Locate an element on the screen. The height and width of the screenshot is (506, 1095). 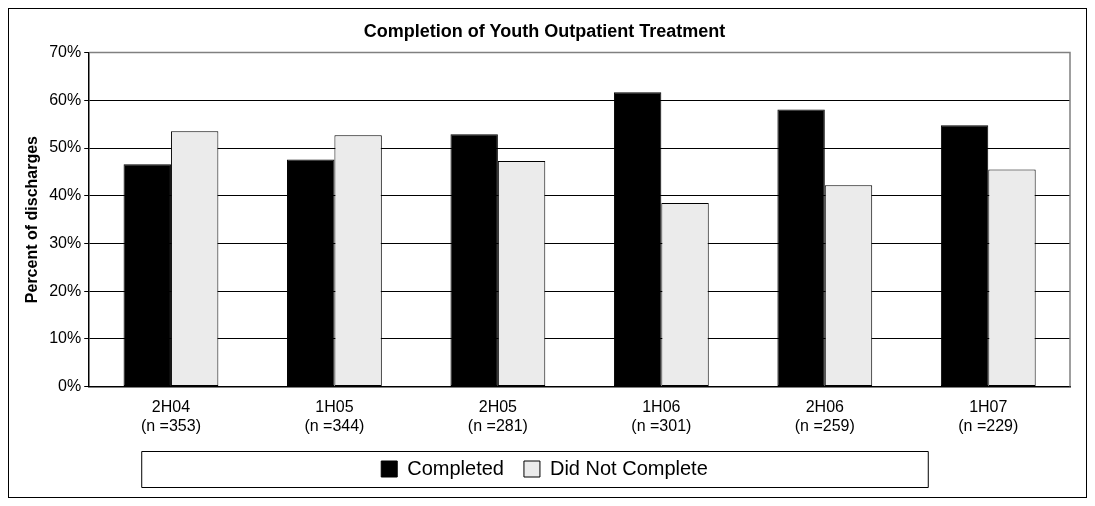
y-tick-label: 70% is located at coordinates (65, 52).